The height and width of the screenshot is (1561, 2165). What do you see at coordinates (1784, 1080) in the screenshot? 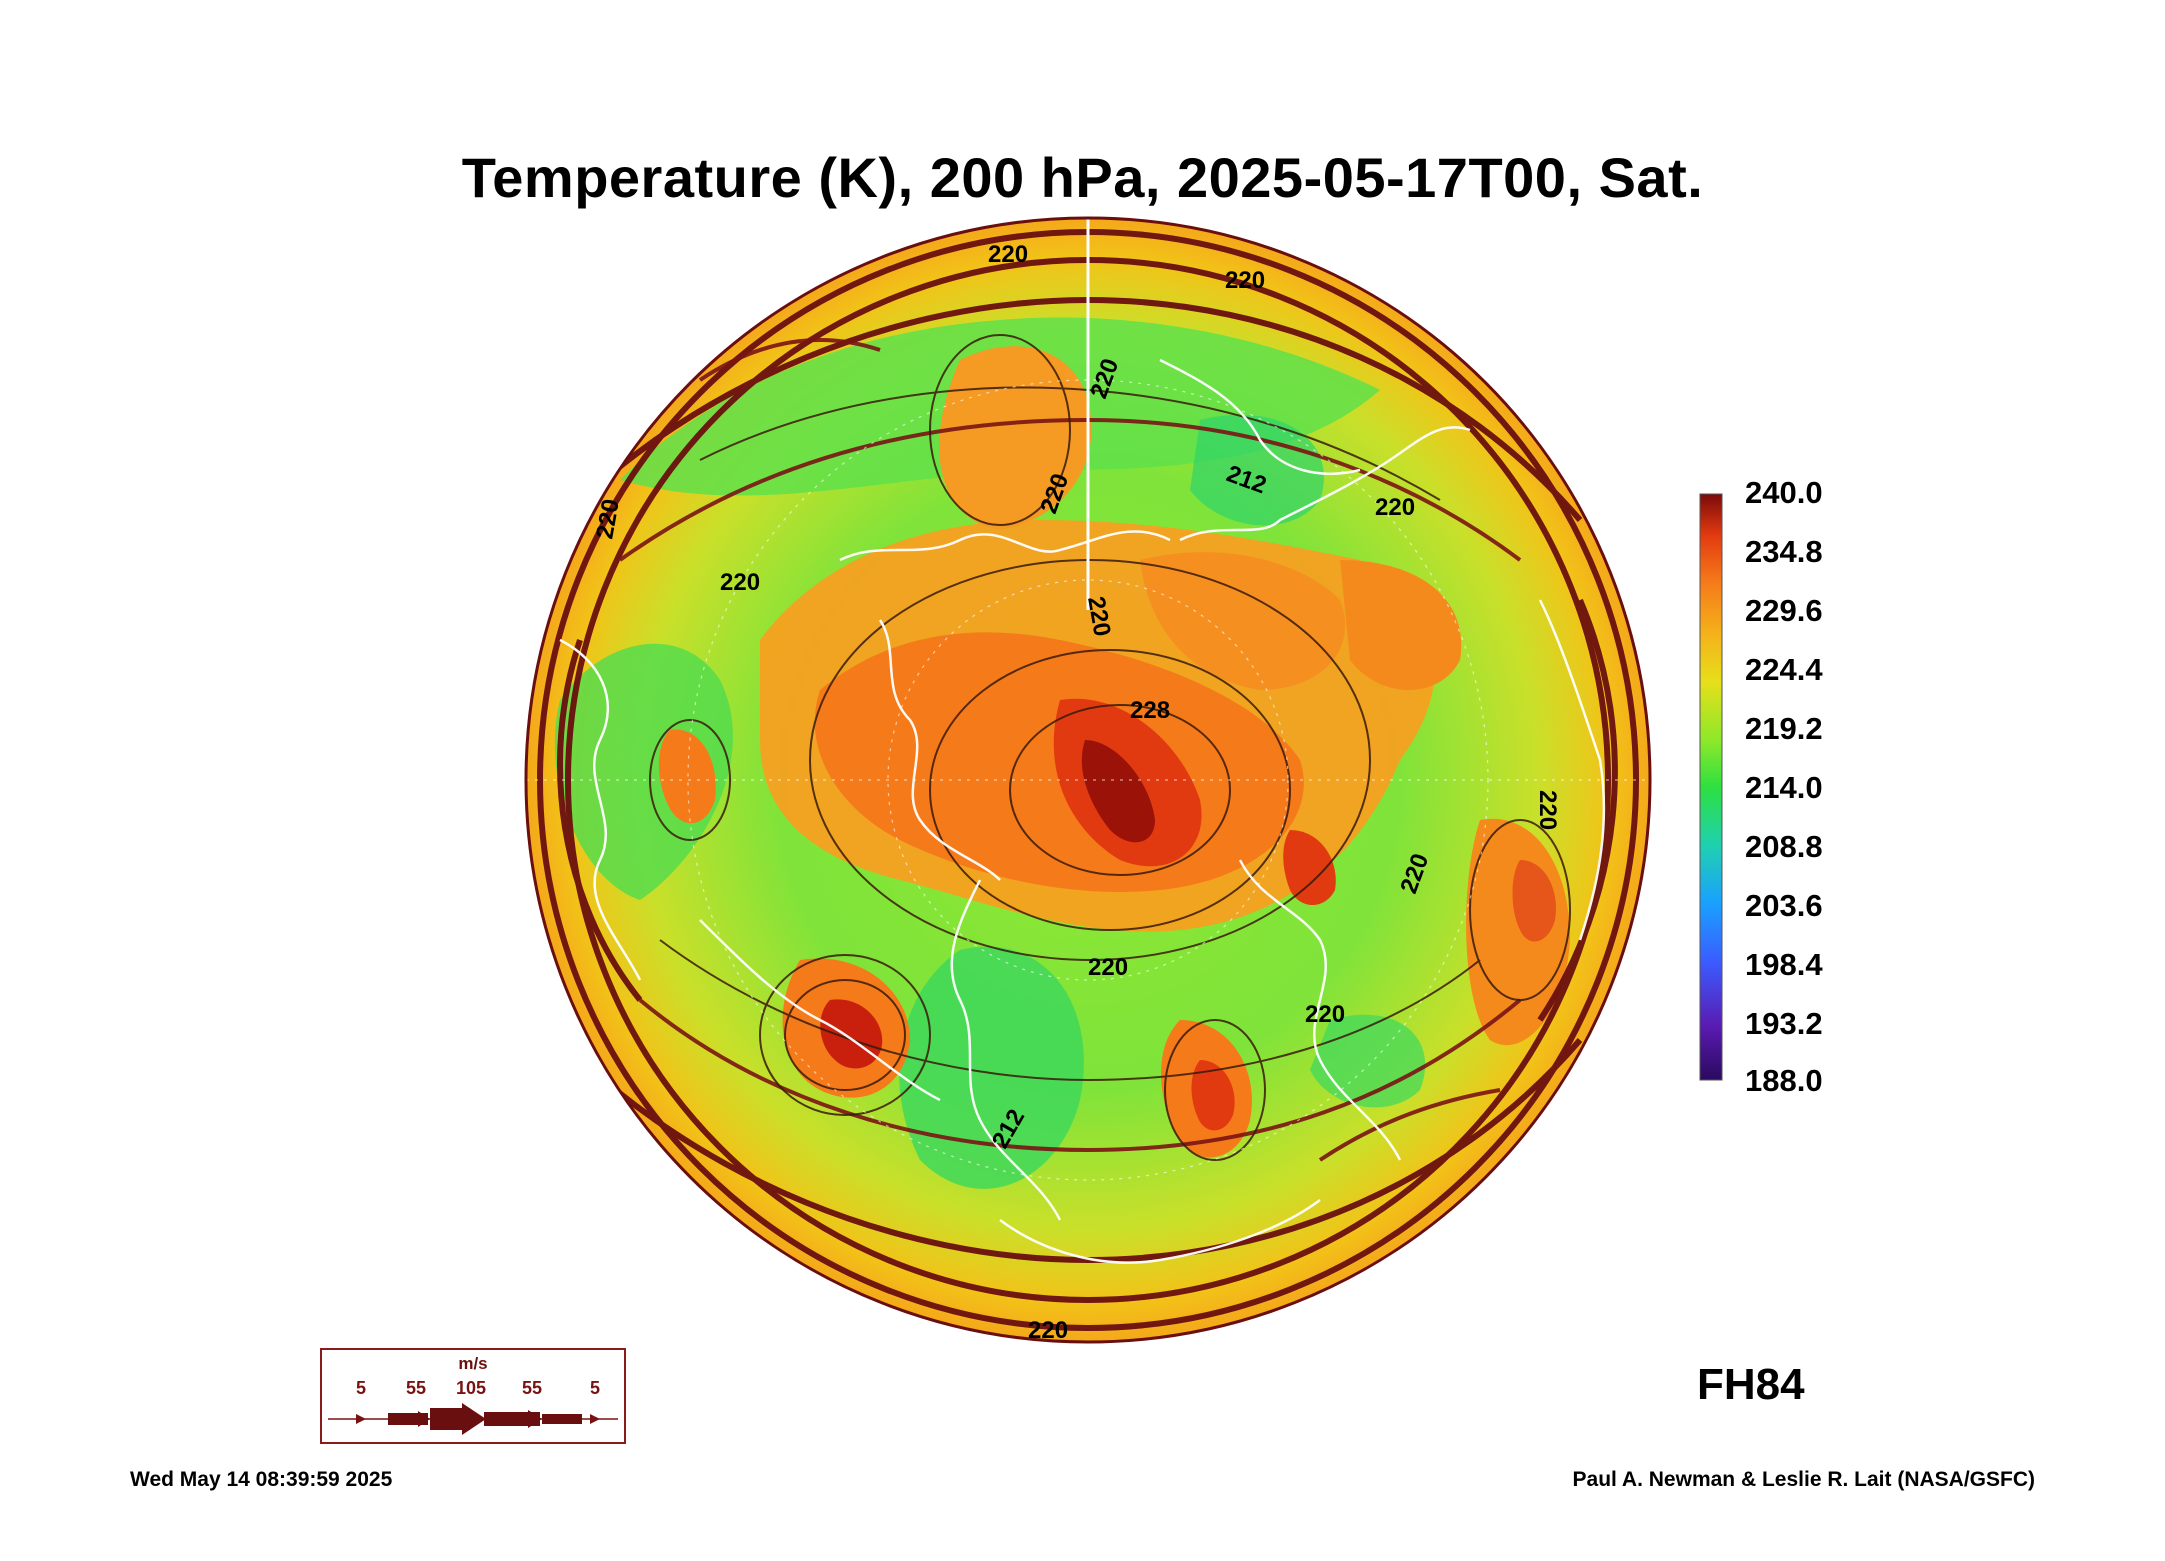
I see `colorbar-label: 188.0` at bounding box center [1784, 1080].